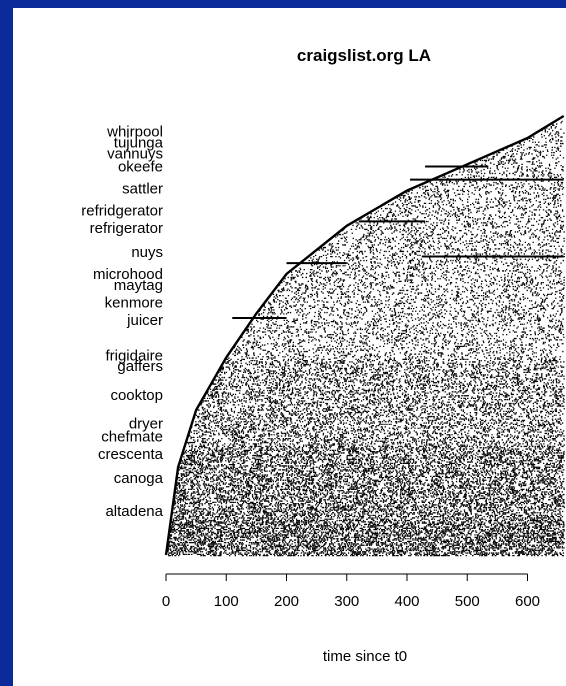 This screenshot has height=686, width=566. What do you see at coordinates (126, 228) in the screenshot?
I see `term-label: refrigerator` at bounding box center [126, 228].